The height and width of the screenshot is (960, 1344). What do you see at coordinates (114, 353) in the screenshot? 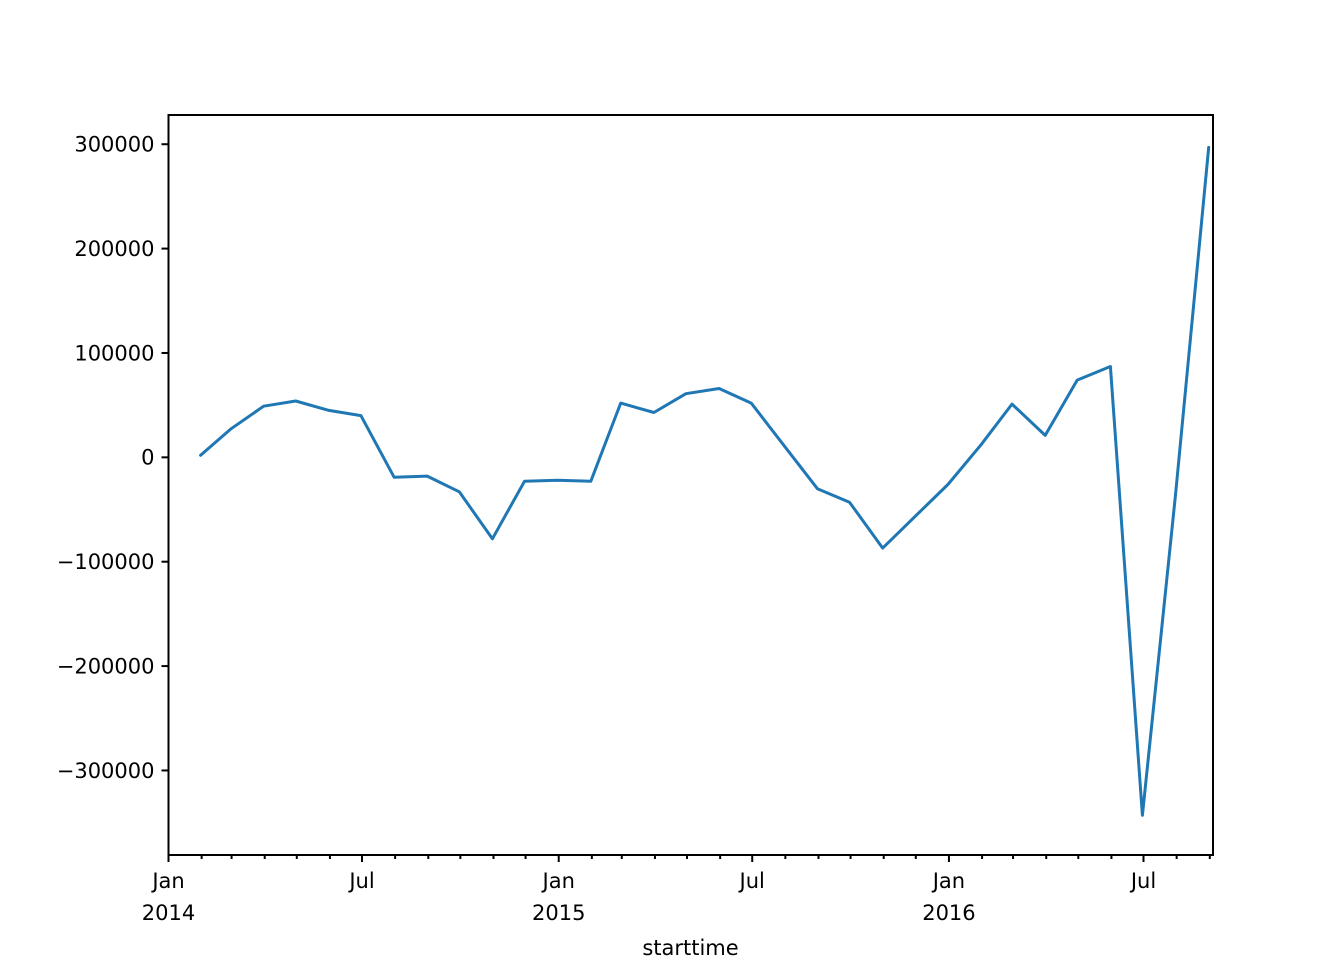
I see `y-tick-label: 100000` at bounding box center [114, 353].